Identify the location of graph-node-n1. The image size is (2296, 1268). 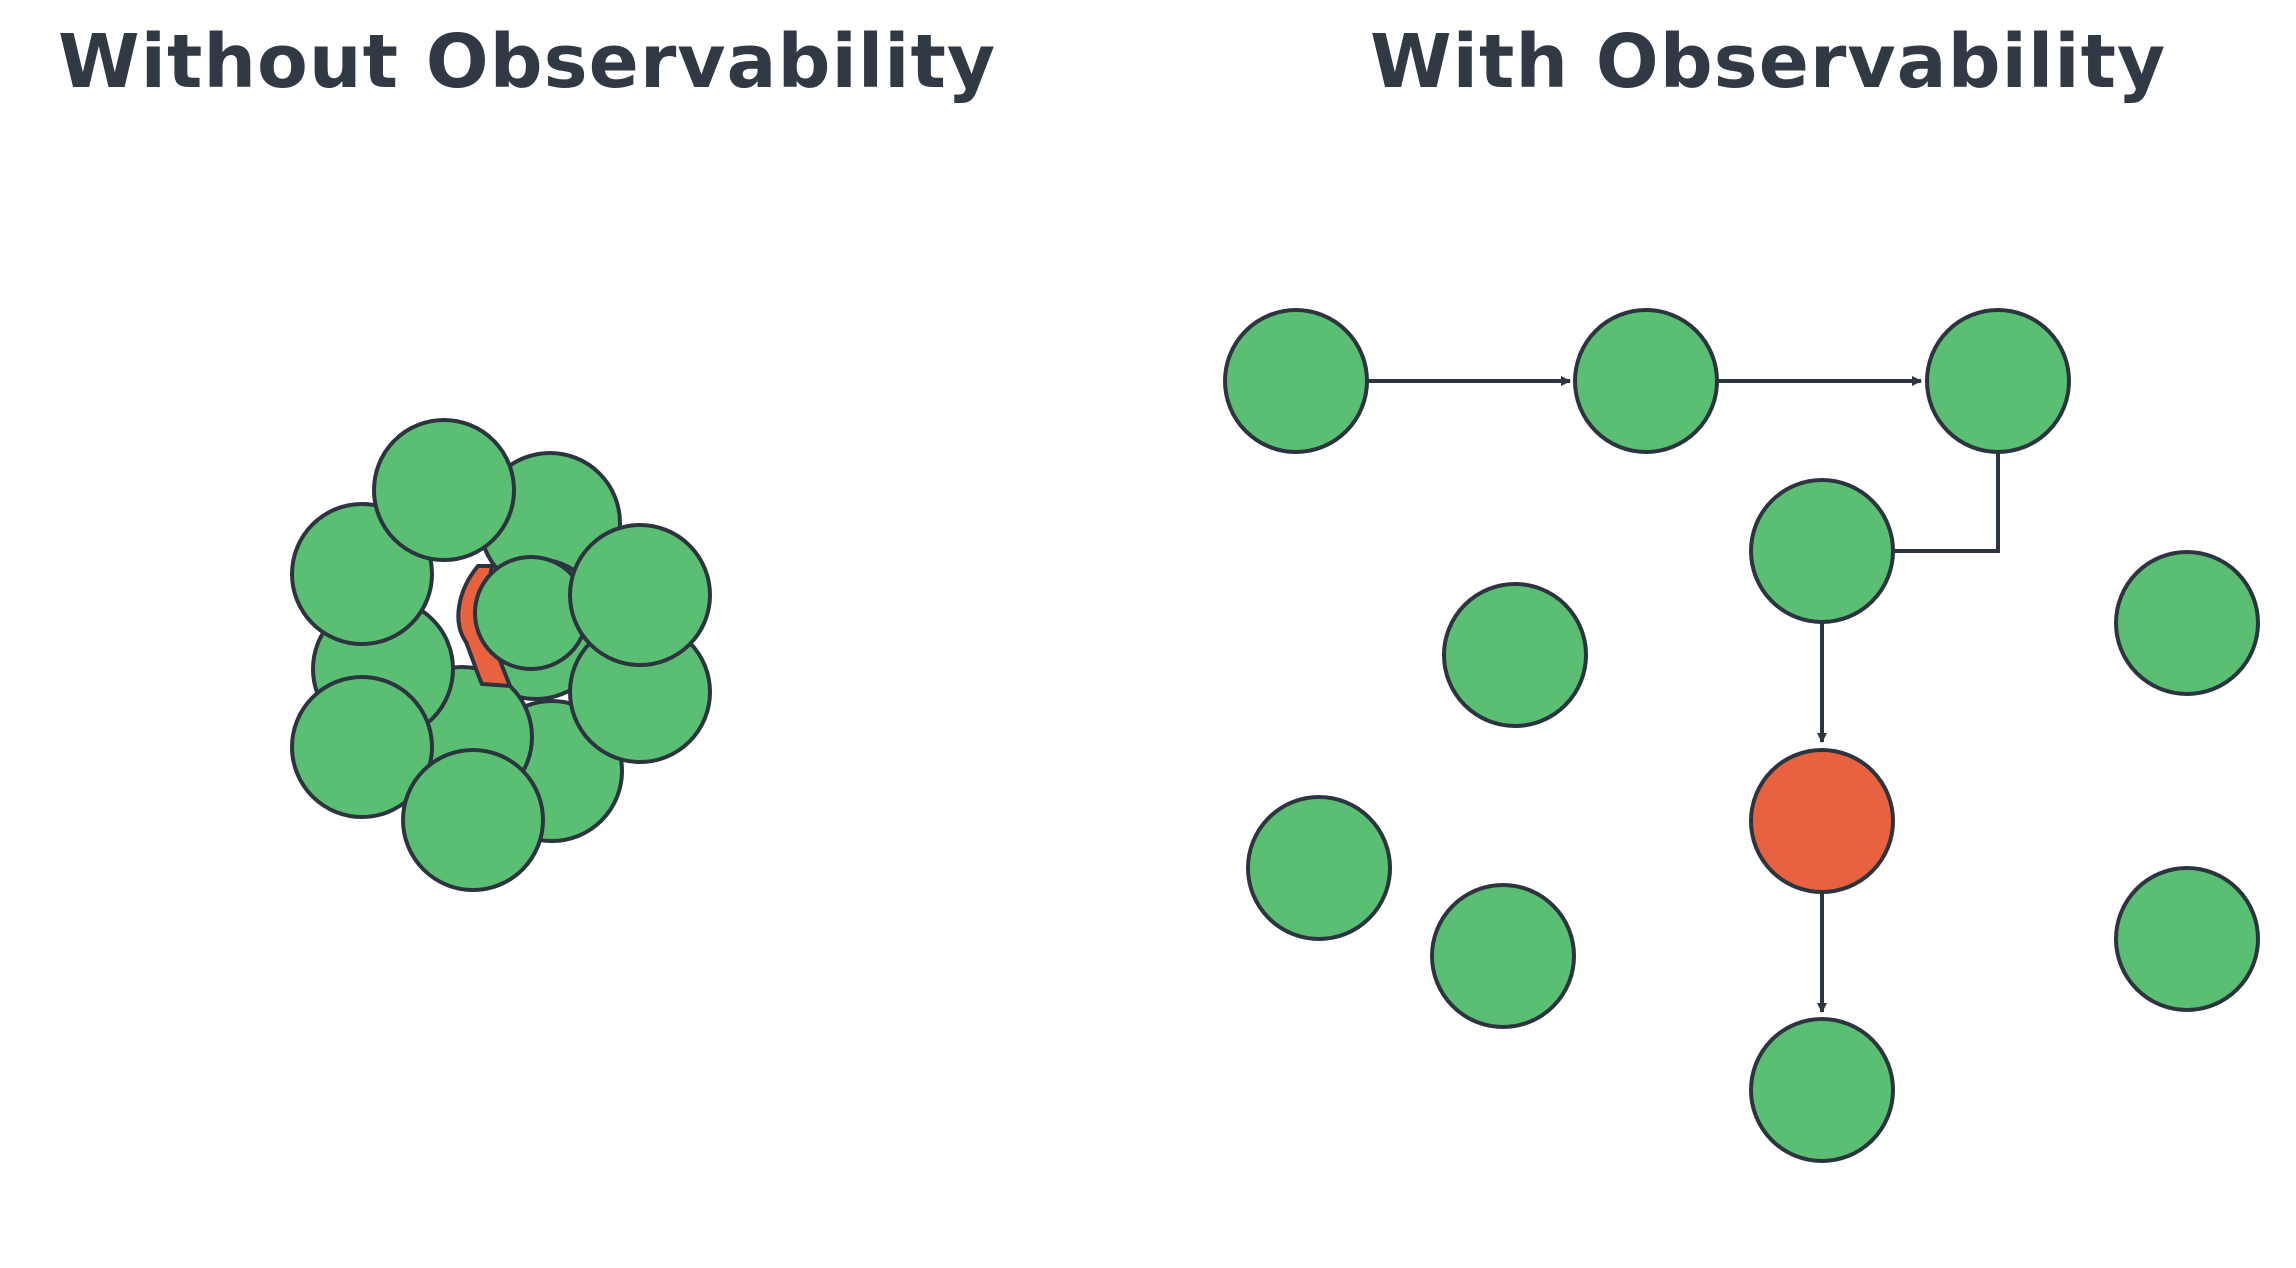
(1296, 381).